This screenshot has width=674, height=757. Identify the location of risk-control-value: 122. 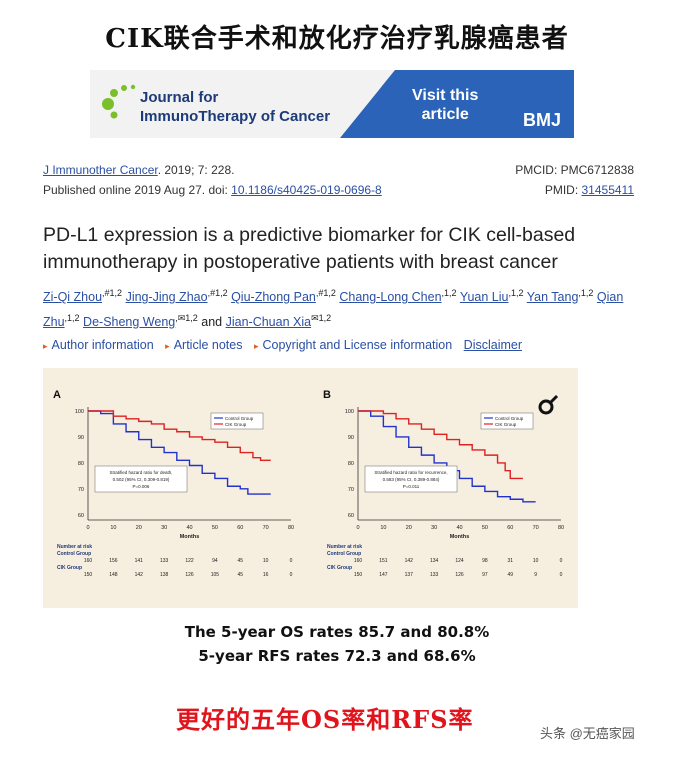
(189, 561).